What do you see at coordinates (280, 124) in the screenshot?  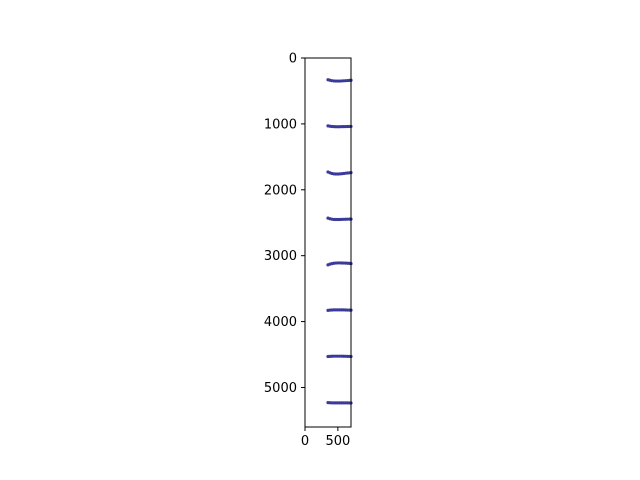 I see `y-tick-label: 1000` at bounding box center [280, 124].